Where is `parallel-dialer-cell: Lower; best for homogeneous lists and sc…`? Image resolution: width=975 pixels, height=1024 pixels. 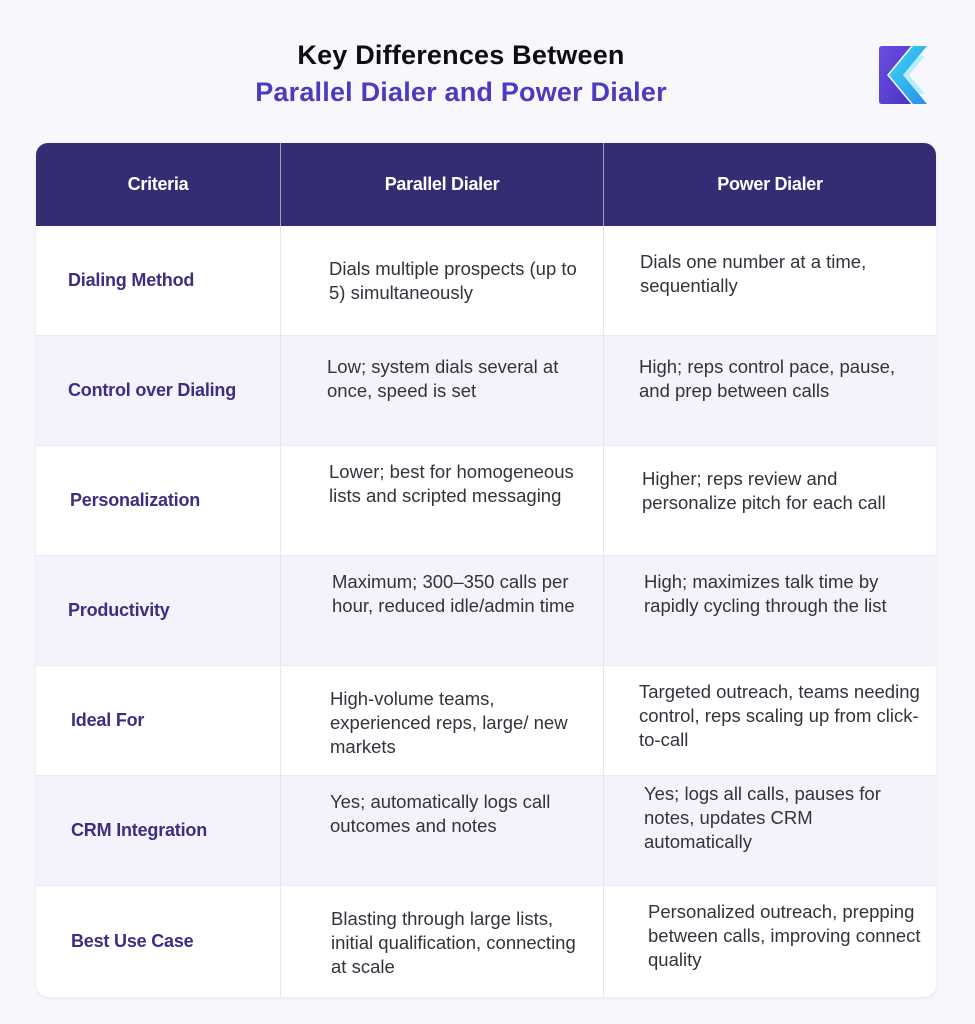 parallel-dialer-cell: Lower; best for homogeneous lists and sc… is located at coordinates (442, 500).